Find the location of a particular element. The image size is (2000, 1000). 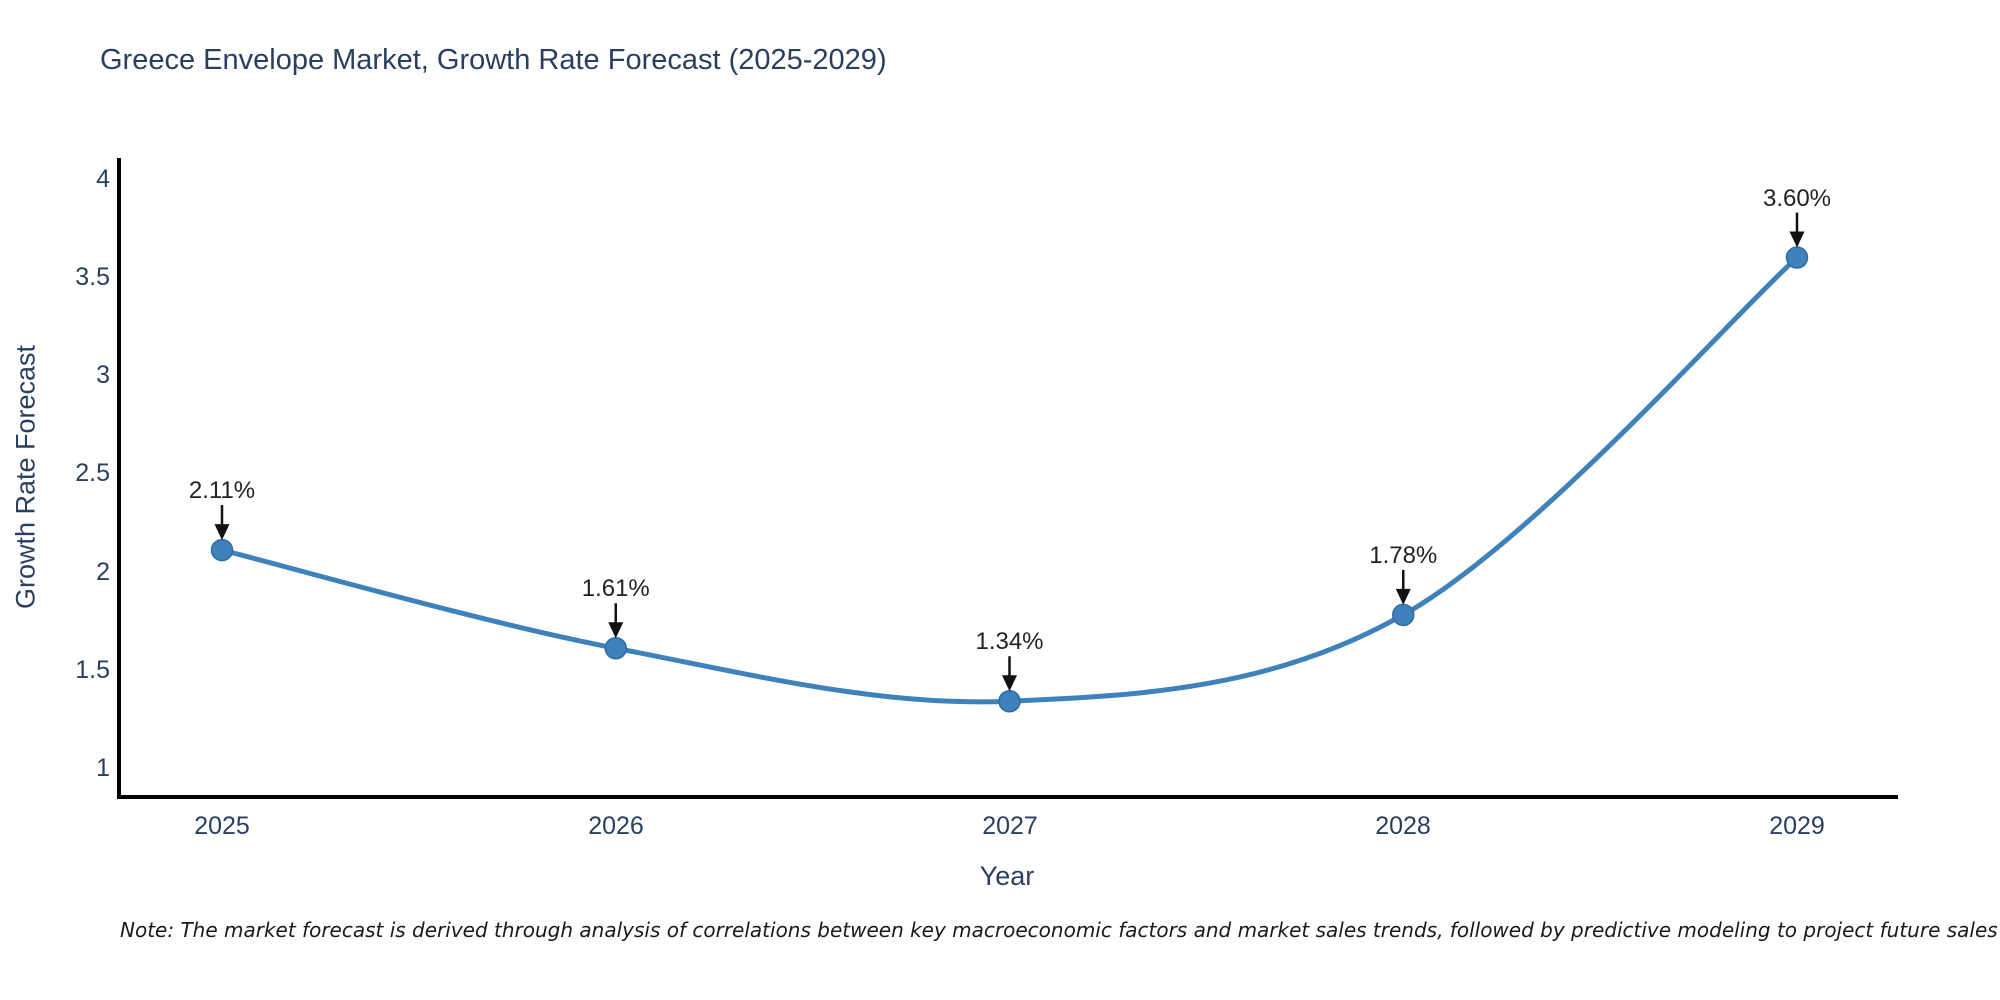

x-tick-label: 2028 is located at coordinates (1403, 826).